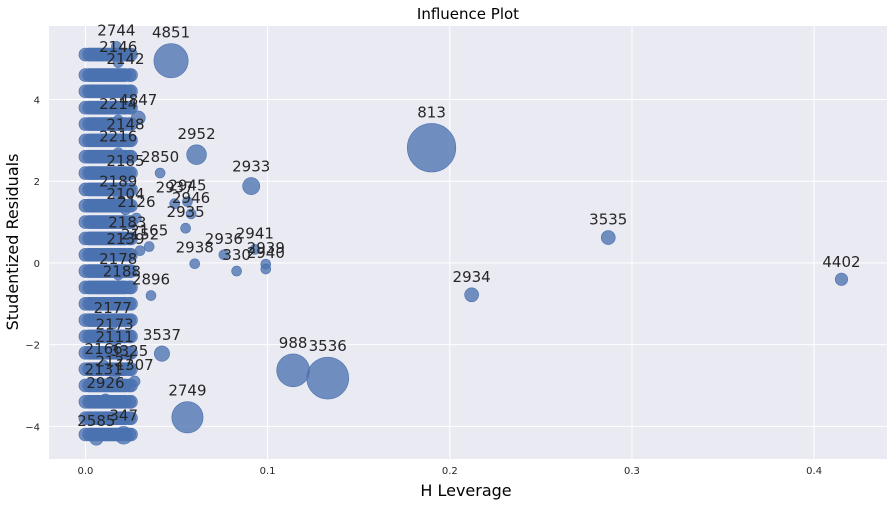 The height and width of the screenshot is (505, 892). What do you see at coordinates (268, 471) in the screenshot?
I see `x-tick-label: 0.1` at bounding box center [268, 471].